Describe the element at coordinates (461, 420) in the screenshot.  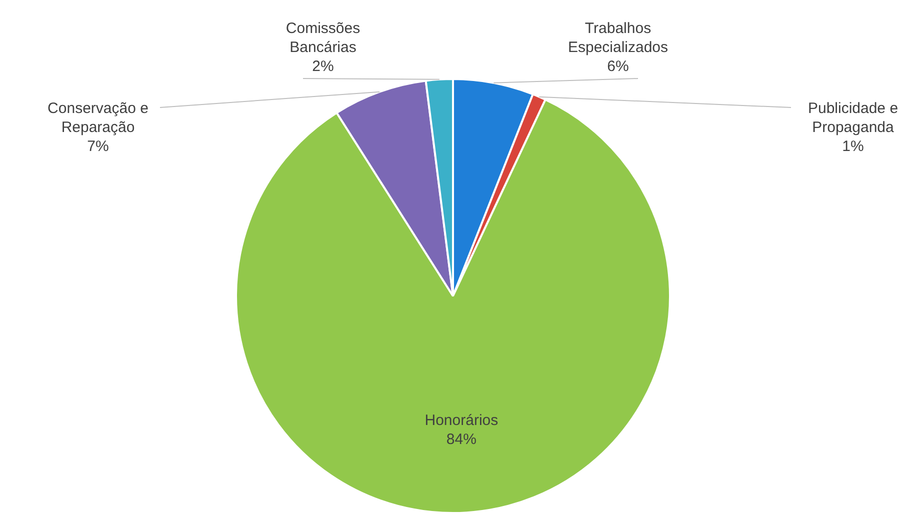
I see `slice-label: Honorários` at that location.